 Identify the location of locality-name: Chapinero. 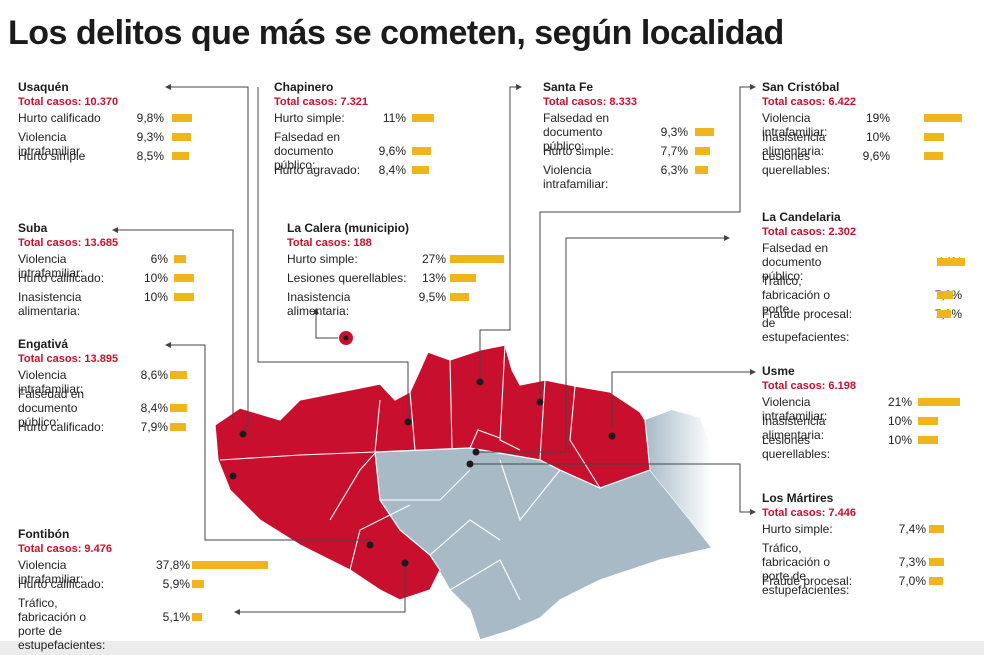
(304, 87).